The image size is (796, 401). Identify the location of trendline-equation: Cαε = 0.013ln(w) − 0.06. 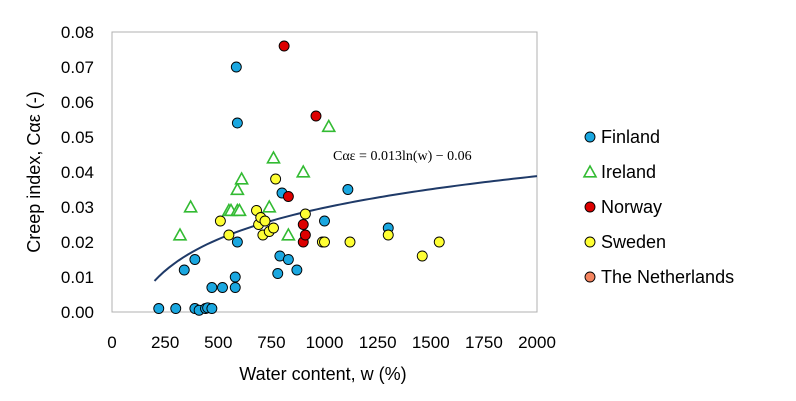
(402, 156).